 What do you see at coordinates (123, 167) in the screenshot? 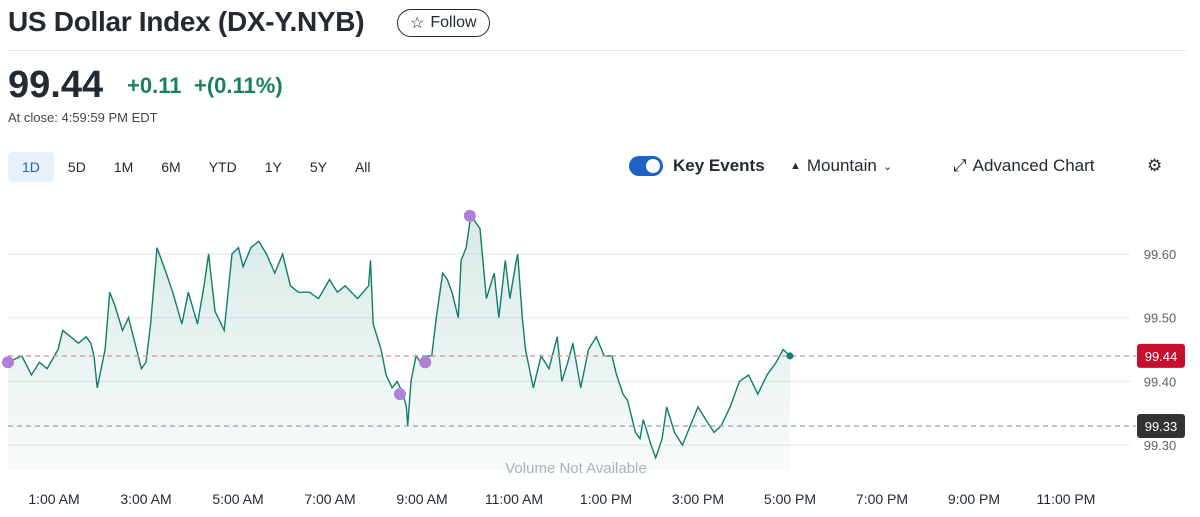
I see `tab-1m: 1M` at bounding box center [123, 167].